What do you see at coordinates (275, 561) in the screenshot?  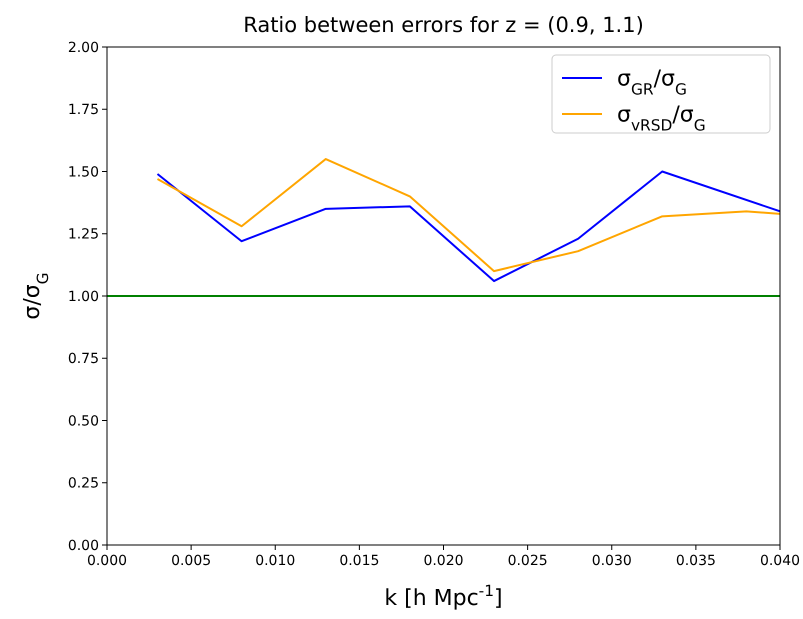 I see `x-tick-label: 0.010` at bounding box center [275, 561].